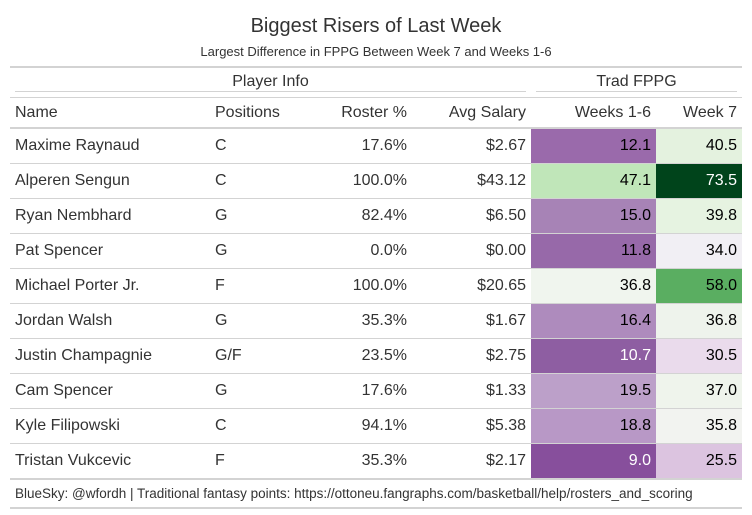 The image size is (752, 515). Describe the element at coordinates (356, 216) in the screenshot. I see `roster-cell: 82.4%` at that location.